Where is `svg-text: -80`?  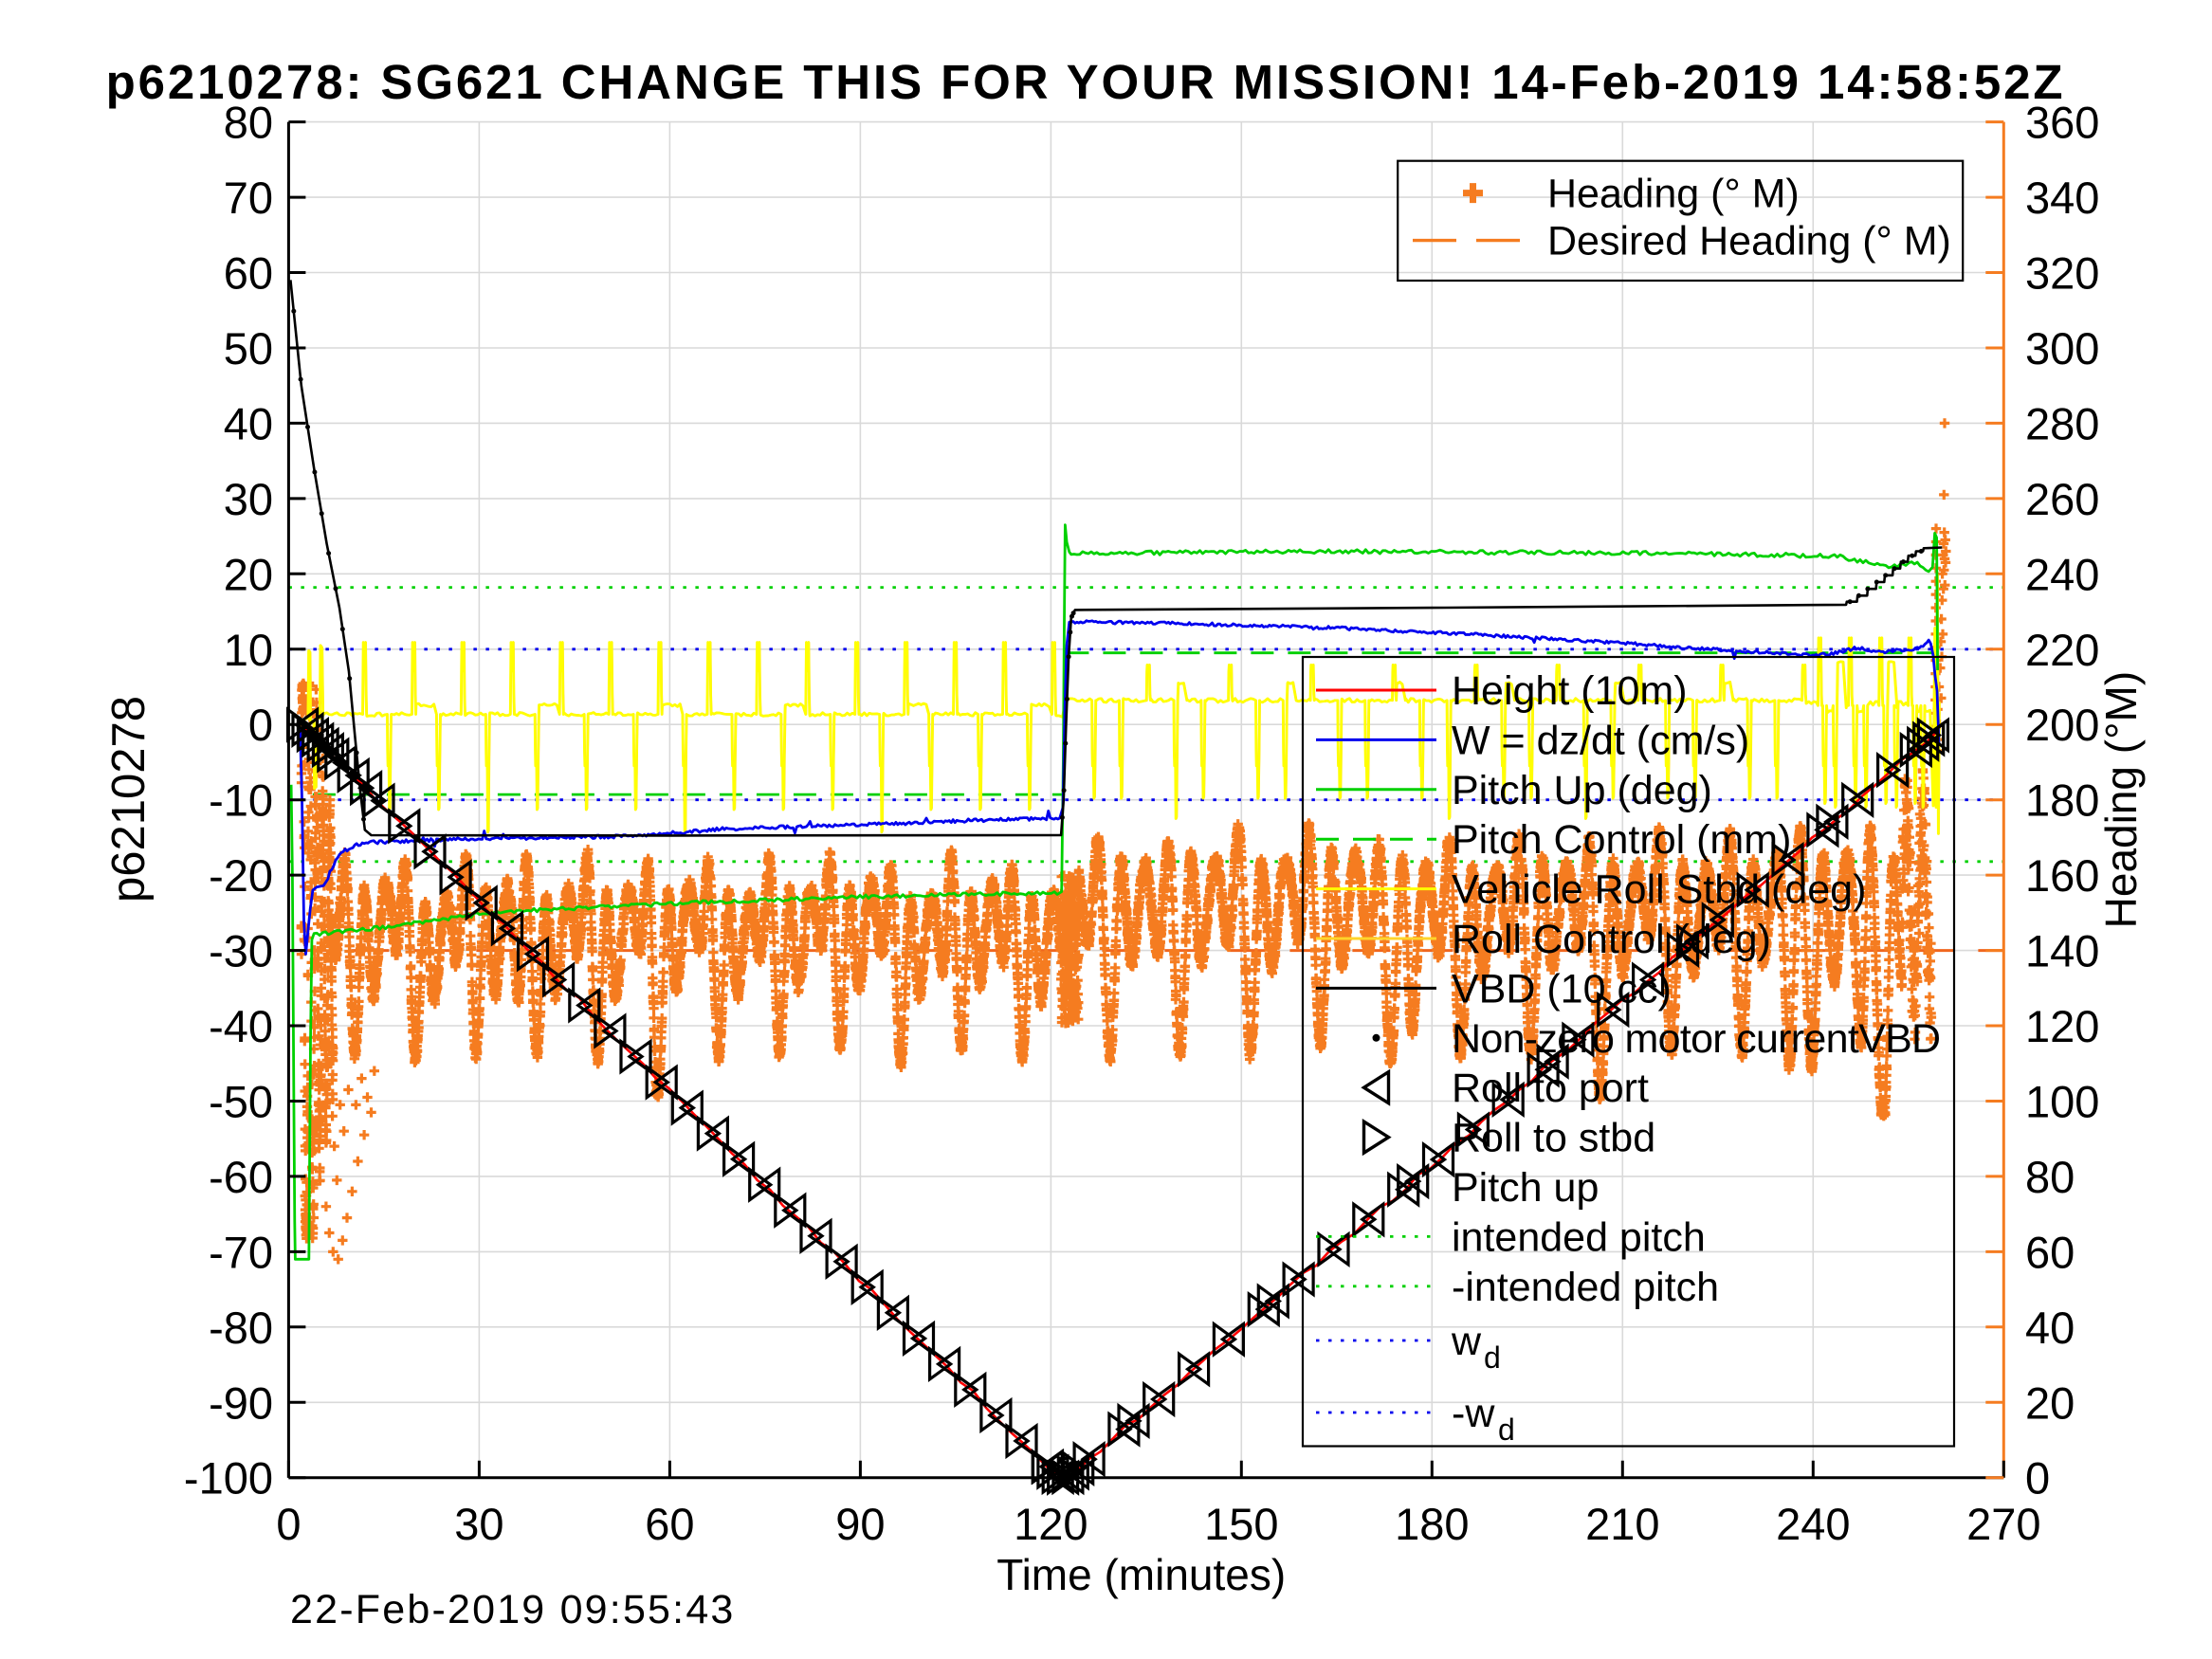
svg-text: -80 is located at coordinates (241, 1328).